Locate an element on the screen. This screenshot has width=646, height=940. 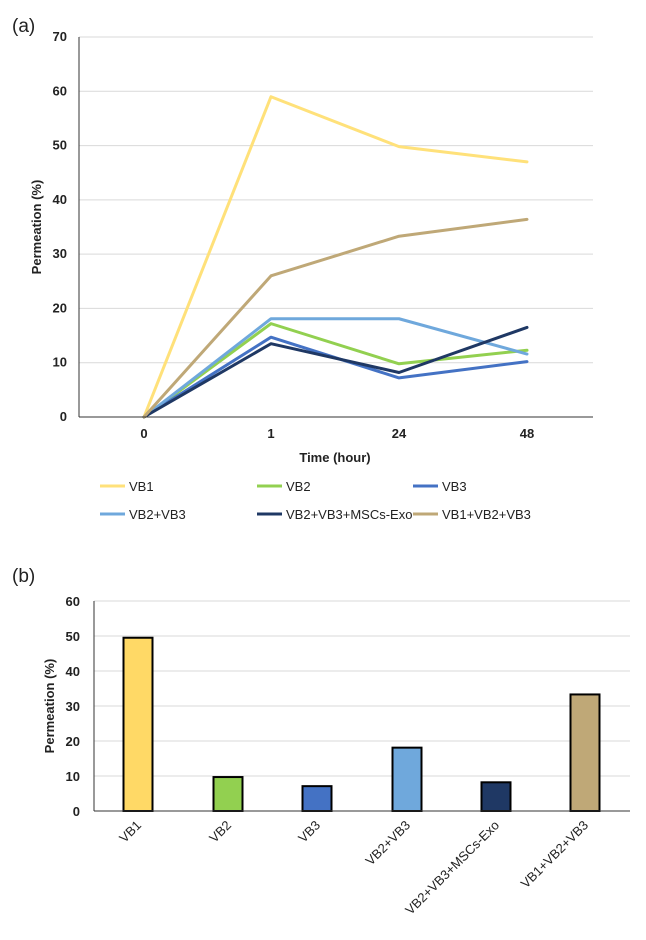
bar-chart-y-tick-label: 30 is located at coordinates (73, 706).